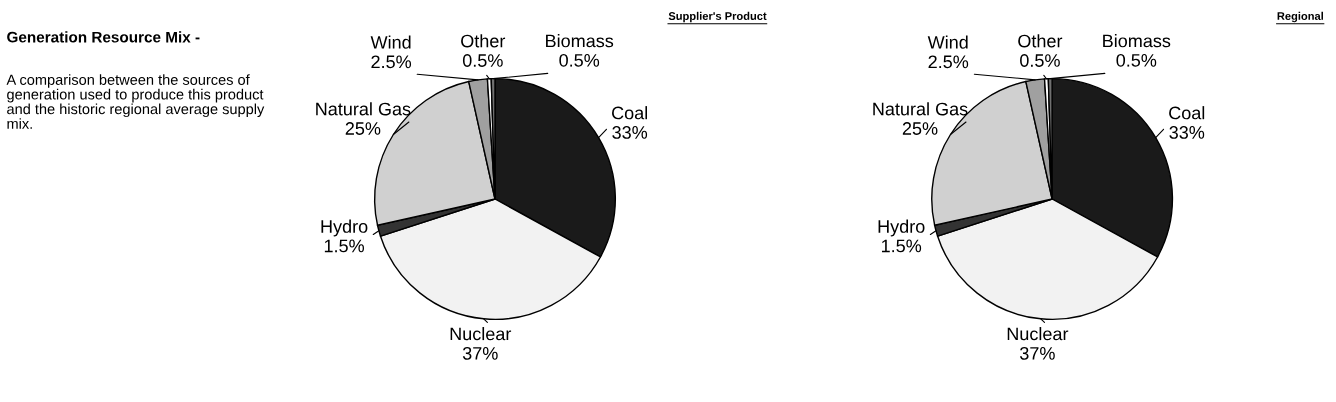  Describe the element at coordinates (103, 37) in the screenshot. I see `text: Generation Resource Mix -` at that location.